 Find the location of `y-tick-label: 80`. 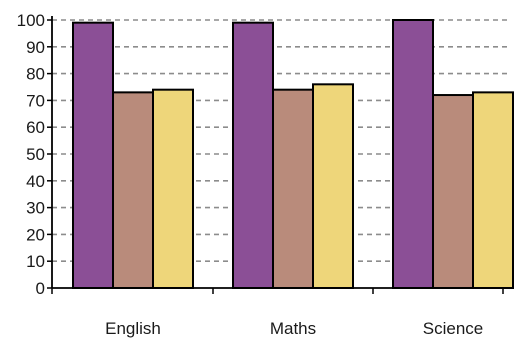

y-tick-label: 80 is located at coordinates (35, 74).